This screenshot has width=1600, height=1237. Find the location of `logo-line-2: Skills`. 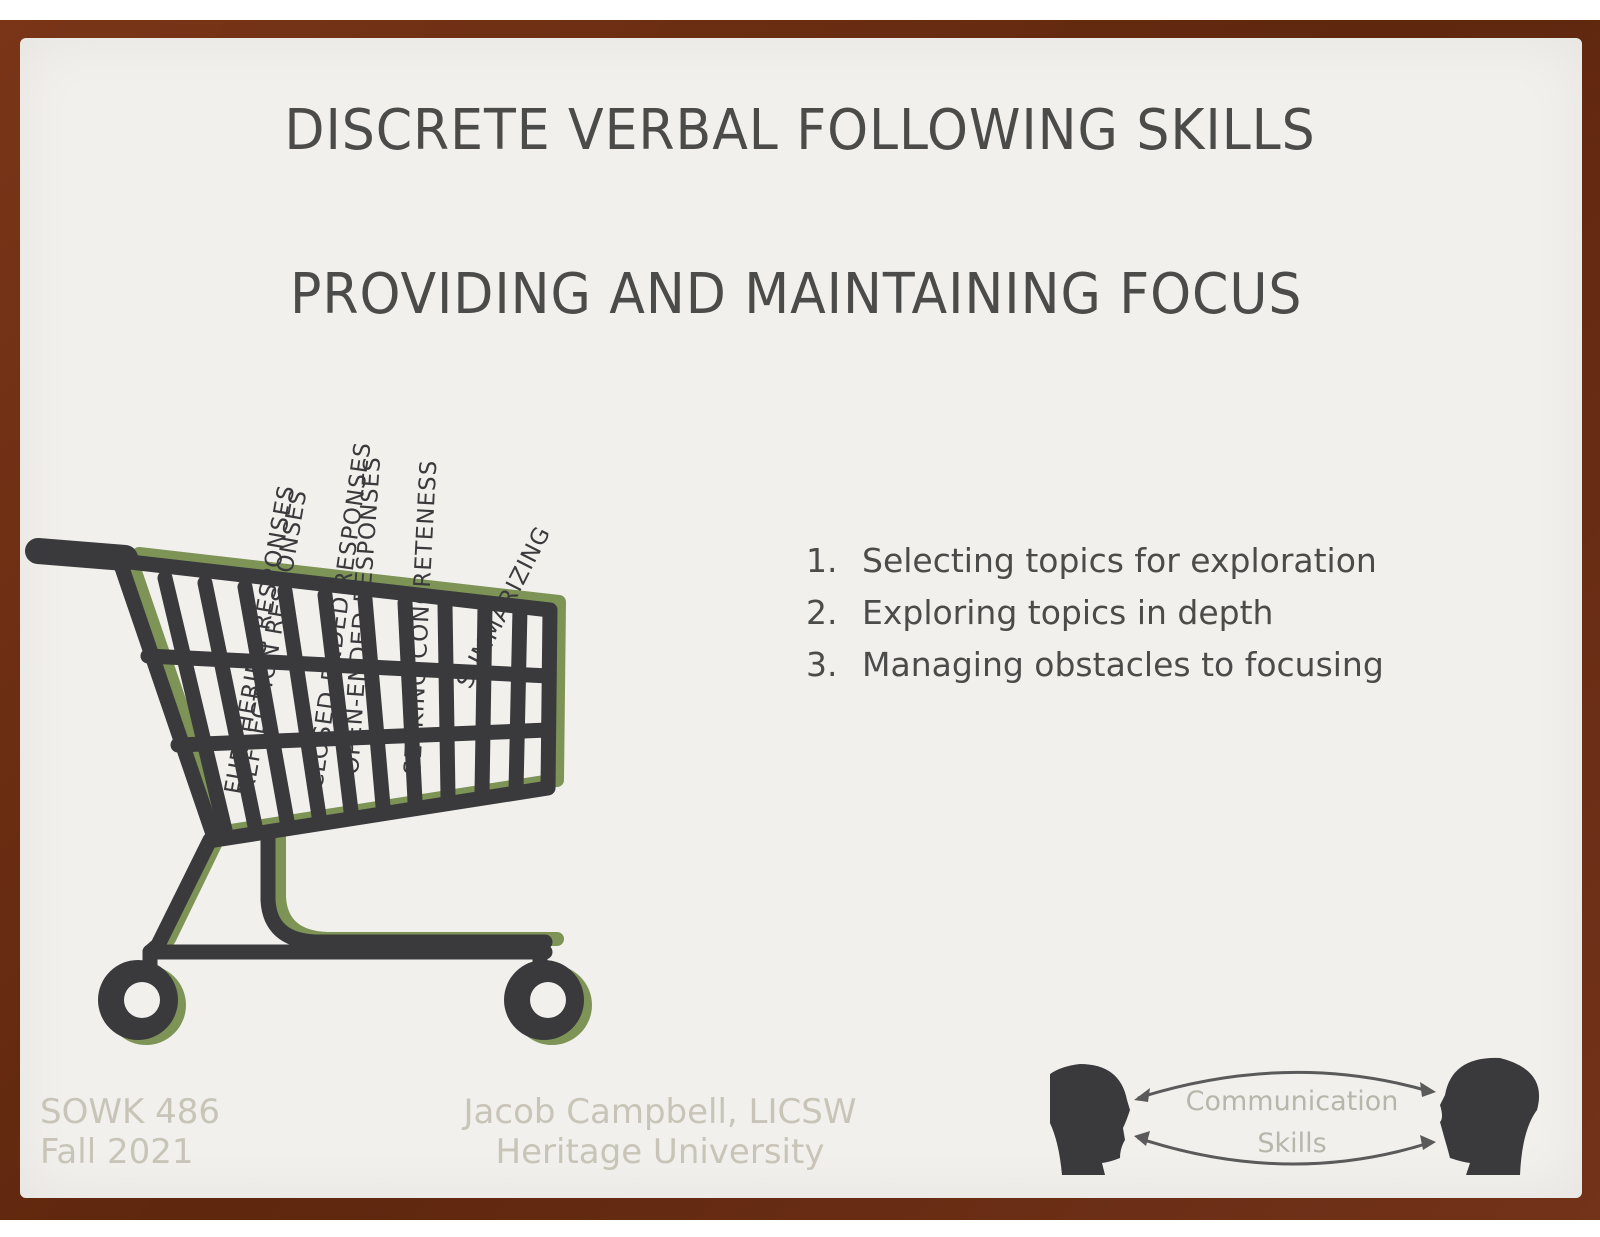

logo-line-2: Skills is located at coordinates (1291, 1143).